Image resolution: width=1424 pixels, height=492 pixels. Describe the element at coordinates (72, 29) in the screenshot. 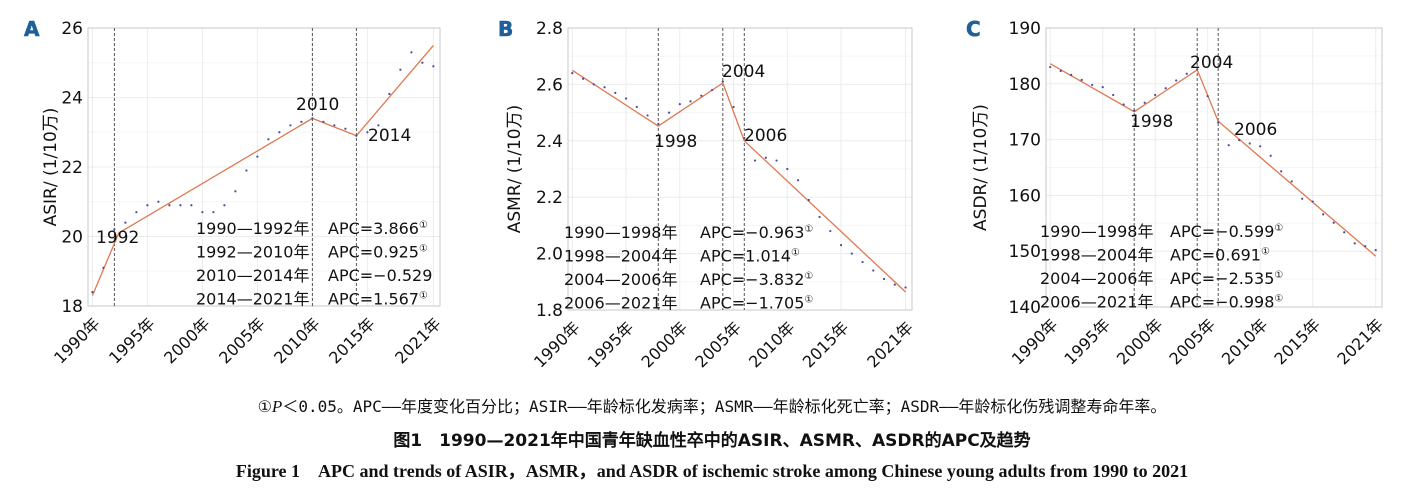

I see `y-tick-label: 26` at that location.